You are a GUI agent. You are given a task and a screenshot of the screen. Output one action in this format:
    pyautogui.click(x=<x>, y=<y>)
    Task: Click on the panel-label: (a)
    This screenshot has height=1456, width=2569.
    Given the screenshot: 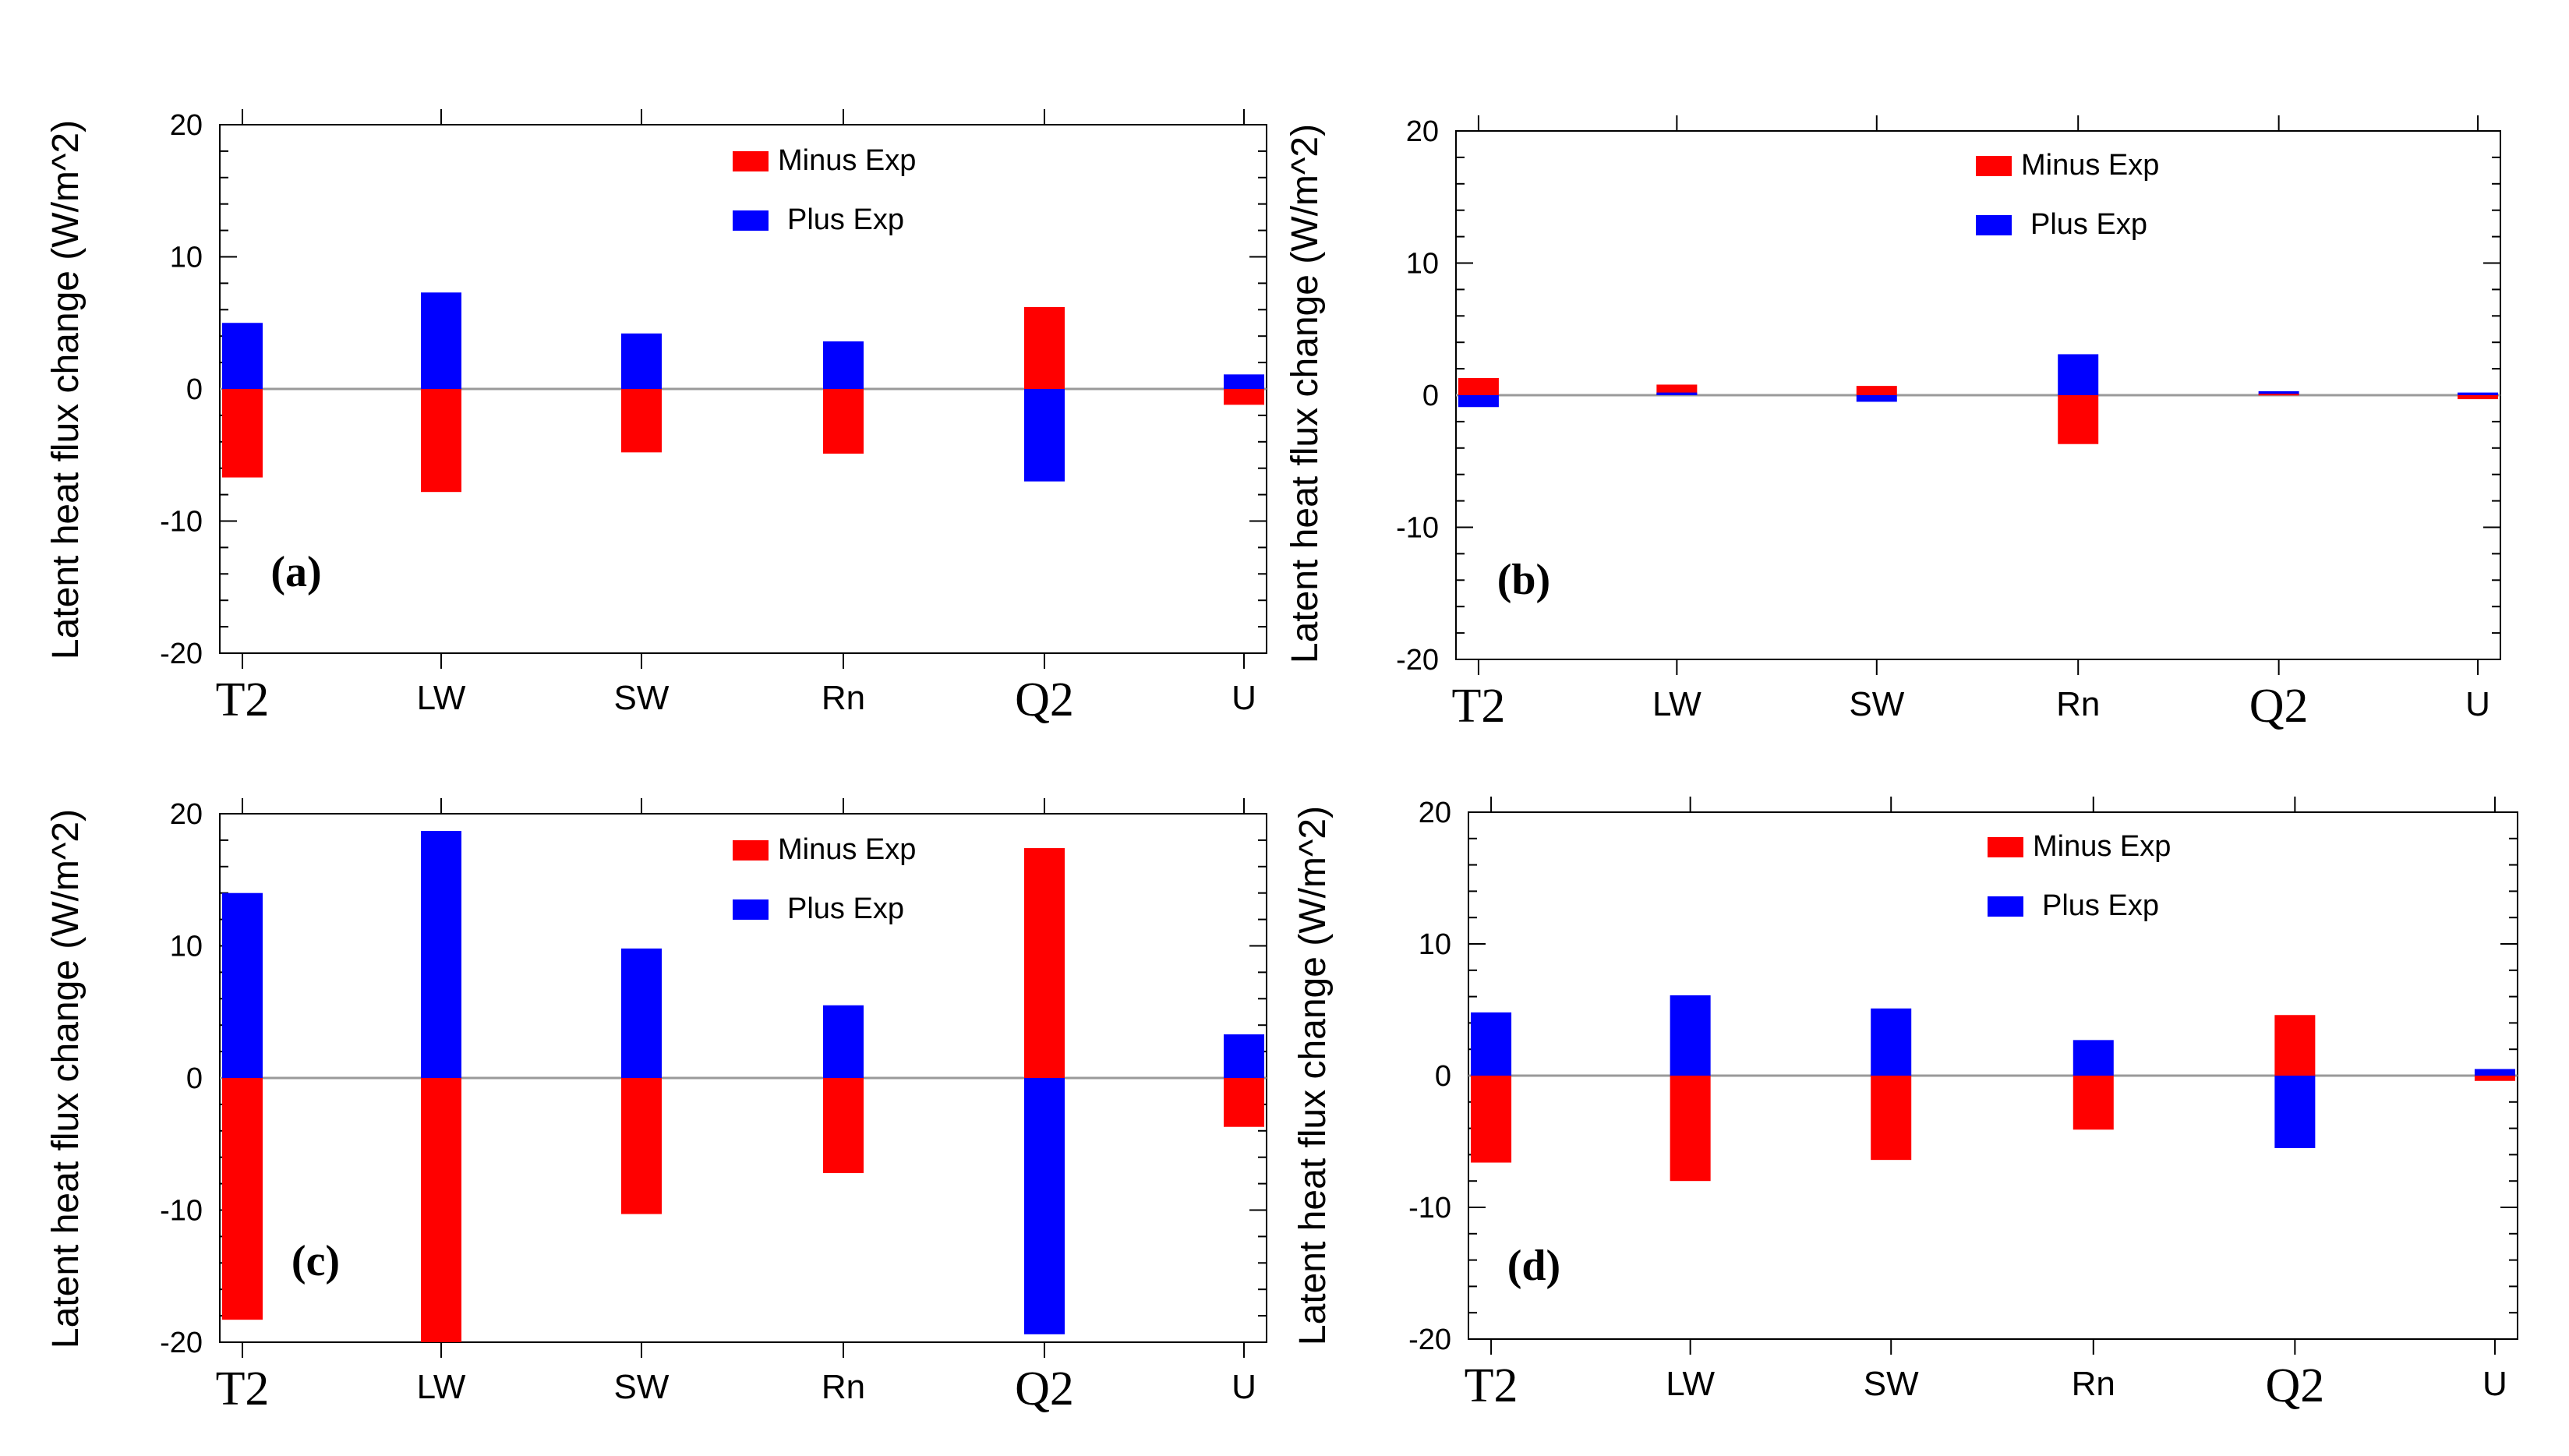 What is the action you would take?
    pyautogui.click(x=295, y=572)
    